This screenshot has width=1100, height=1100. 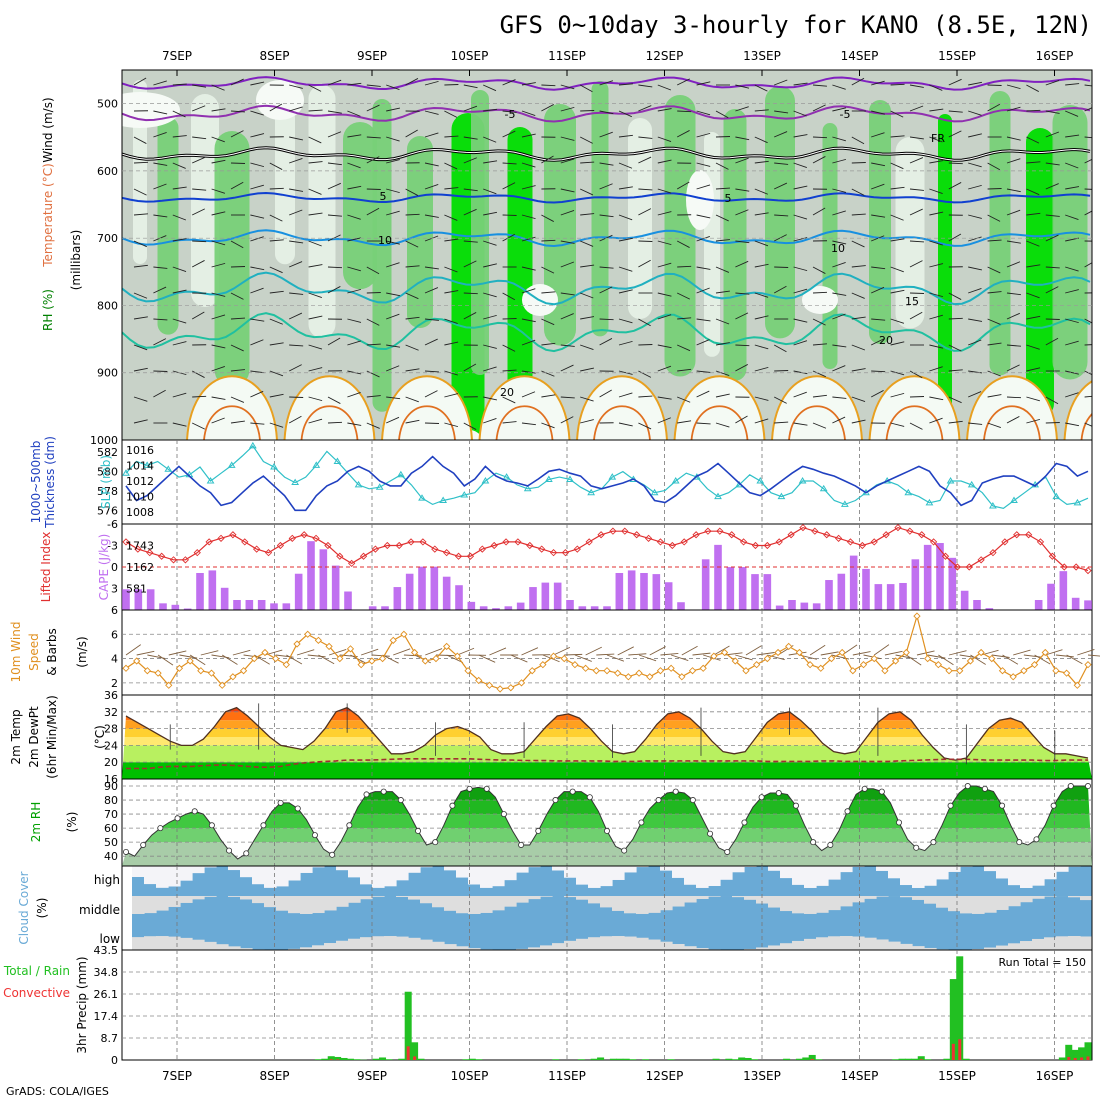 I want to click on temp-band, so click(x=607, y=754).